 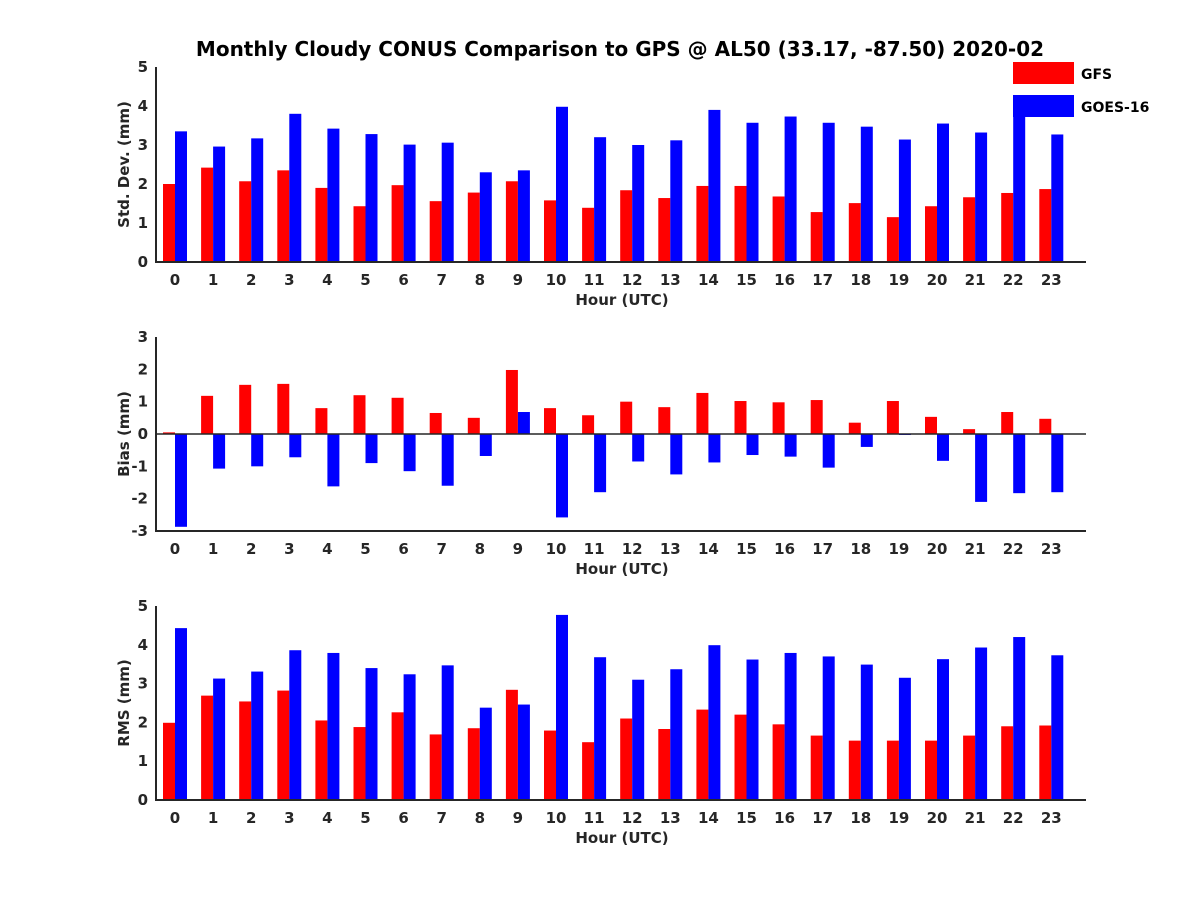 I want to click on x-tick-label-bias: 9, so click(x=518, y=549).